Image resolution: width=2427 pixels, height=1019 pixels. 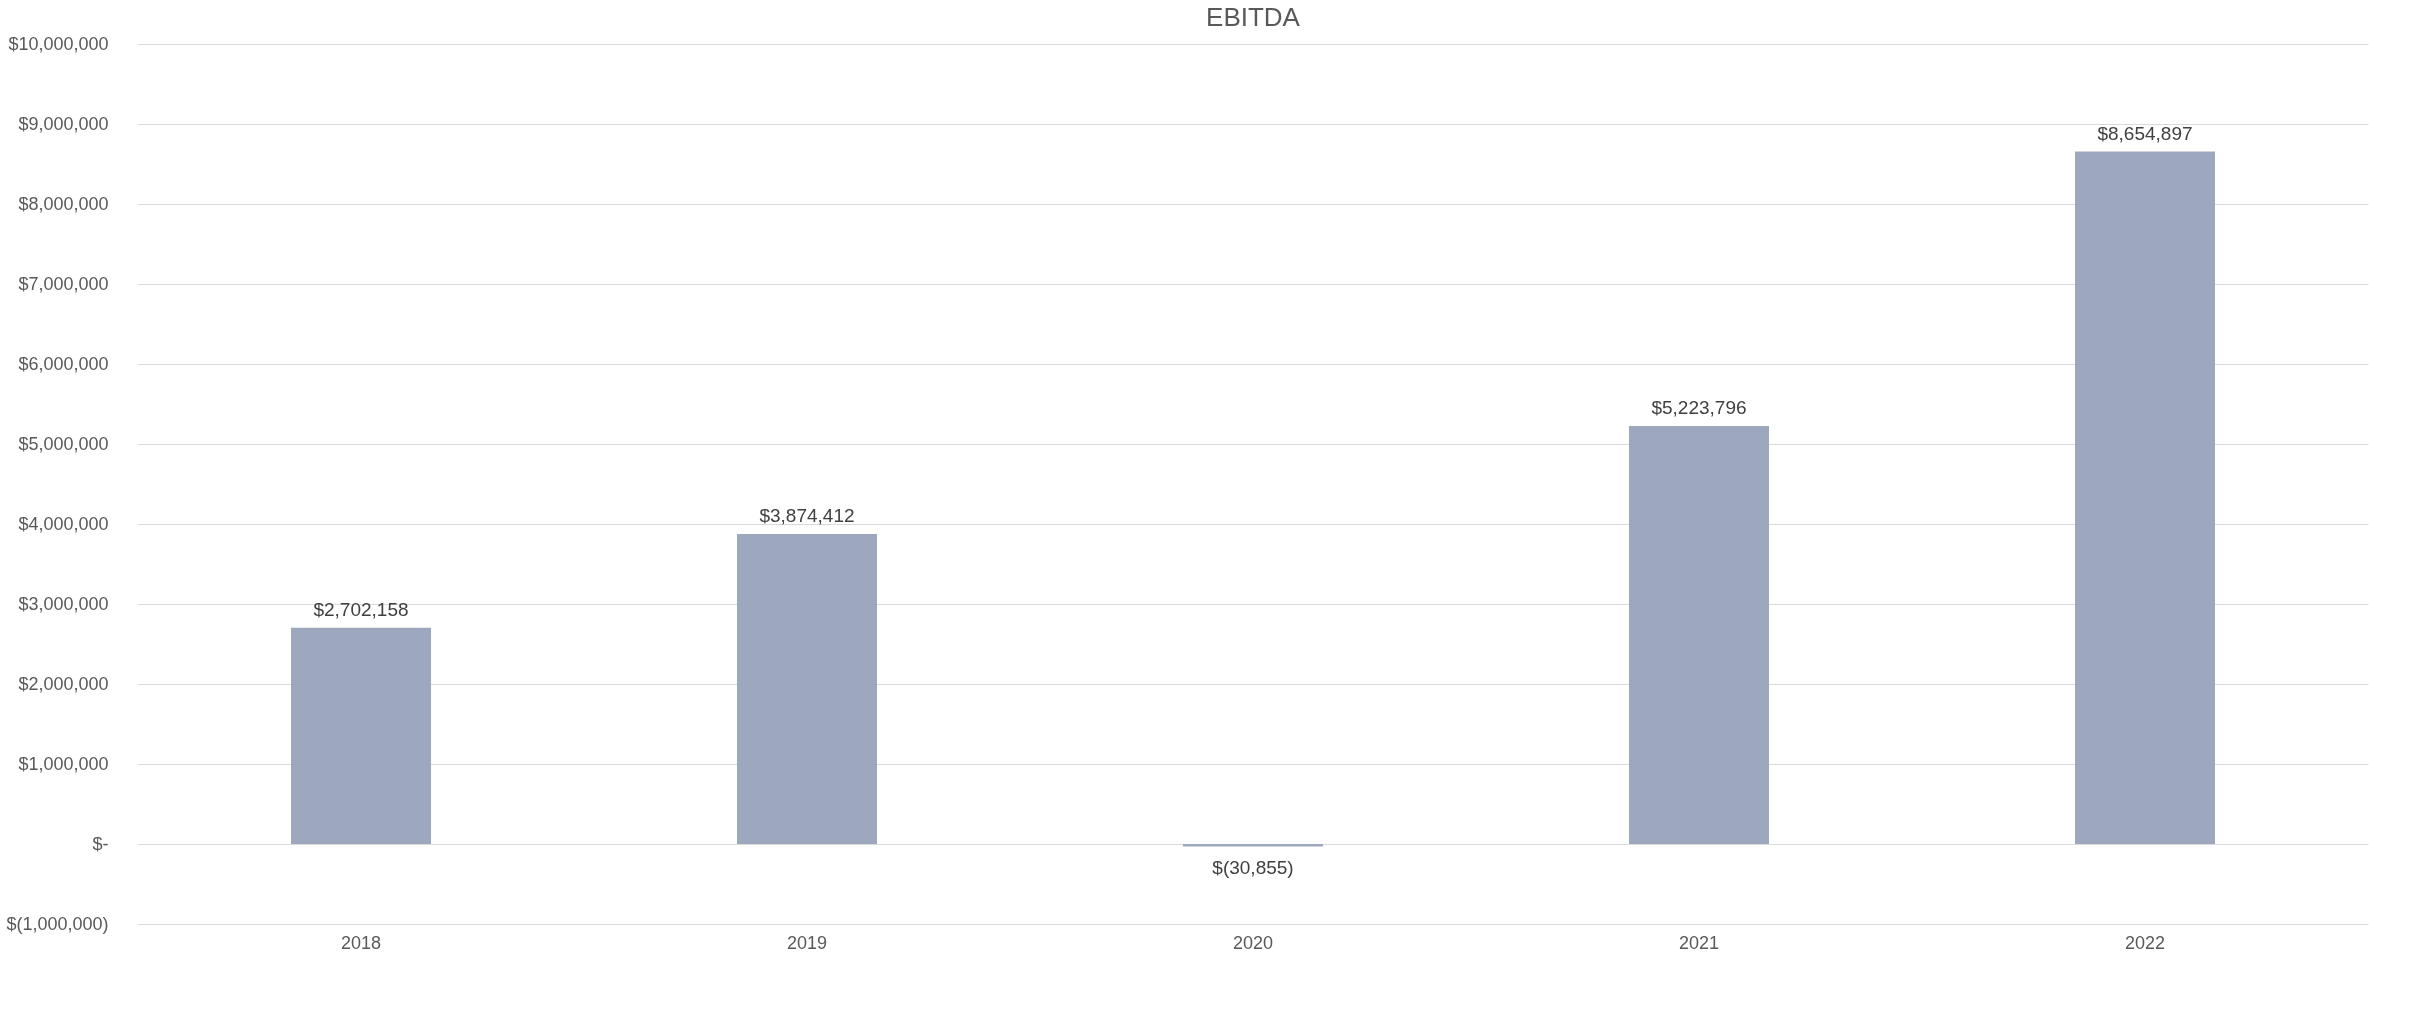 What do you see at coordinates (63, 603) in the screenshot?
I see `y-tick-label: $3,000,000` at bounding box center [63, 603].